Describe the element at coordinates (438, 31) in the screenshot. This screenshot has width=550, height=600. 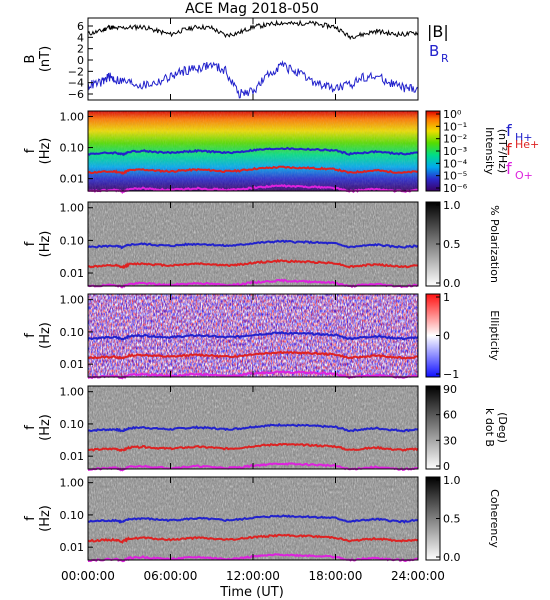
I see `legend-abs-b: |B|` at that location.